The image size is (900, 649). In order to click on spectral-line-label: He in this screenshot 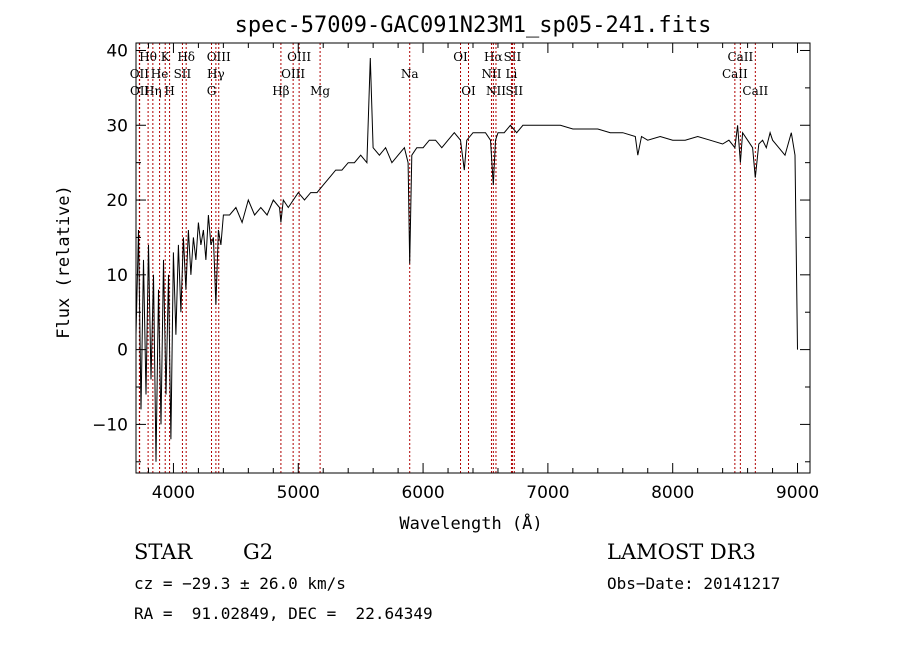, I will do `click(160, 74)`.